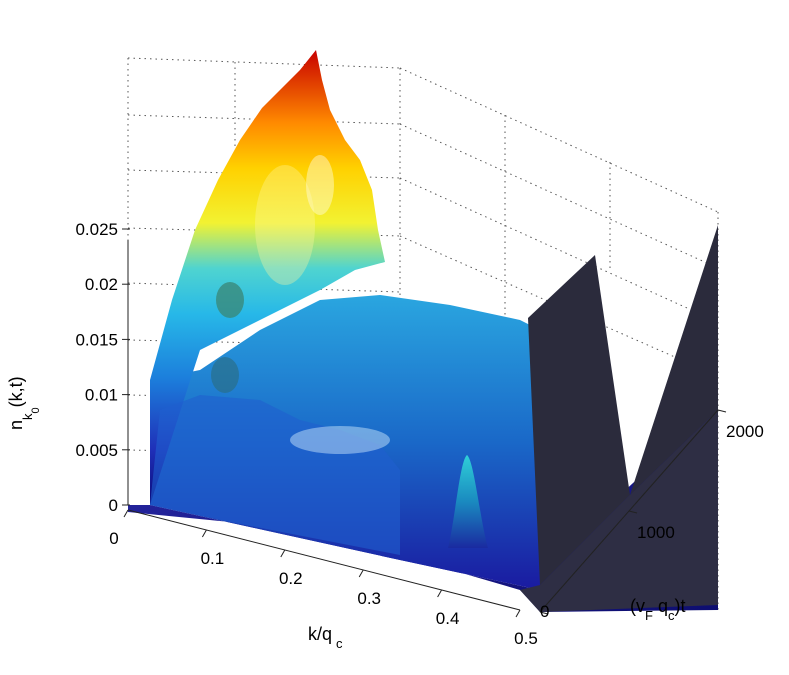 This screenshot has width=789, height=675. What do you see at coordinates (113, 538) in the screenshot?
I see `x-tick-label: 0` at bounding box center [113, 538].